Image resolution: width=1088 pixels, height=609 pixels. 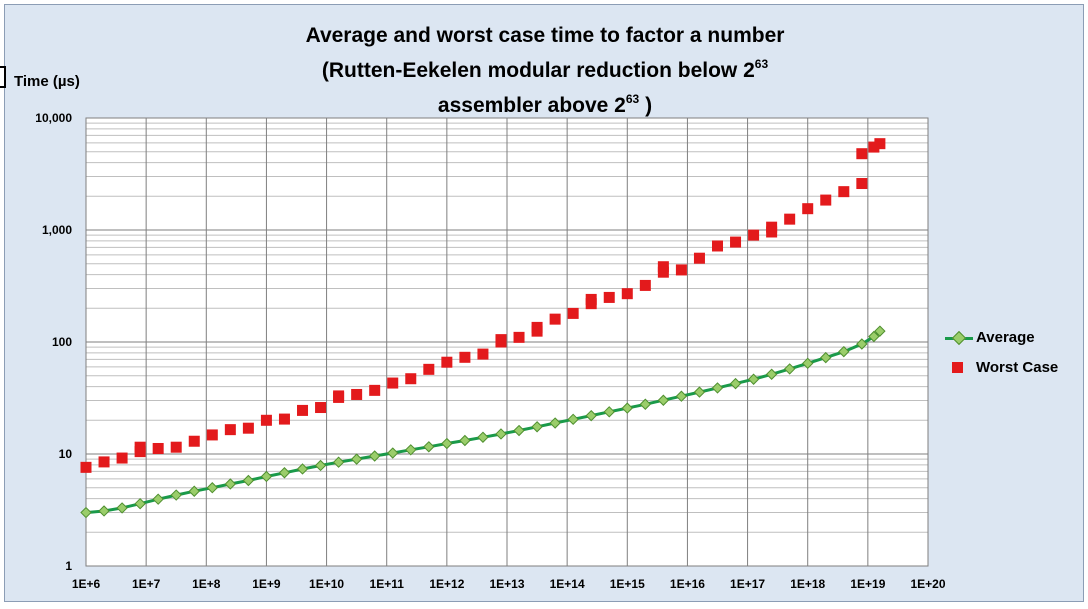 I want to click on legend-item-average: Average, so click(x=1010, y=341).